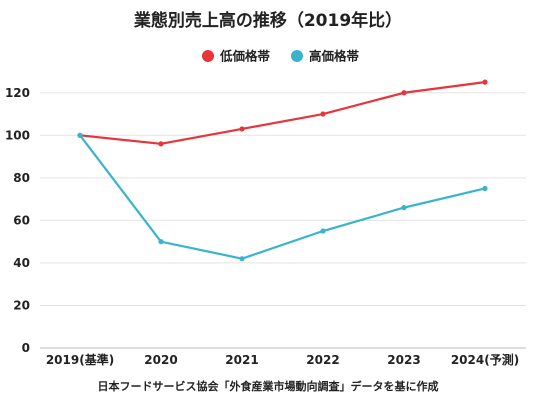 The width and height of the screenshot is (536, 406). I want to click on y-tick-label: 0, so click(26, 348).